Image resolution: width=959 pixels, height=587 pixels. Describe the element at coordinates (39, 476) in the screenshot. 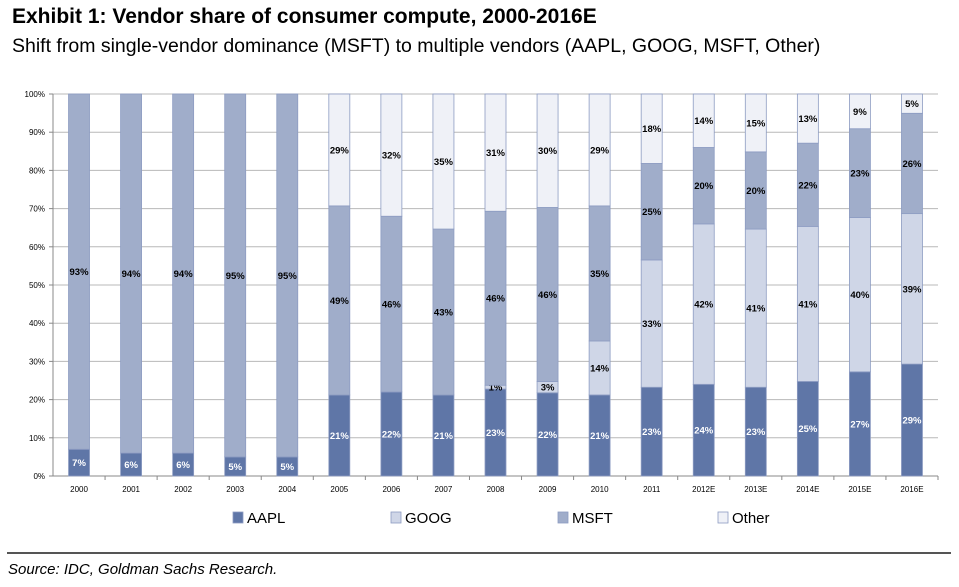

I see `y-tick-label: 0%` at that location.